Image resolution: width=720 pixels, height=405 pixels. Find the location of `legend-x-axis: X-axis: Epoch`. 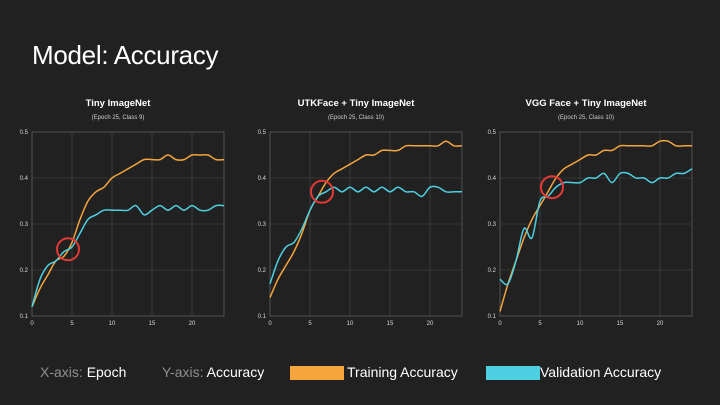

legend-x-axis: X-axis: Epoch is located at coordinates (83, 372).